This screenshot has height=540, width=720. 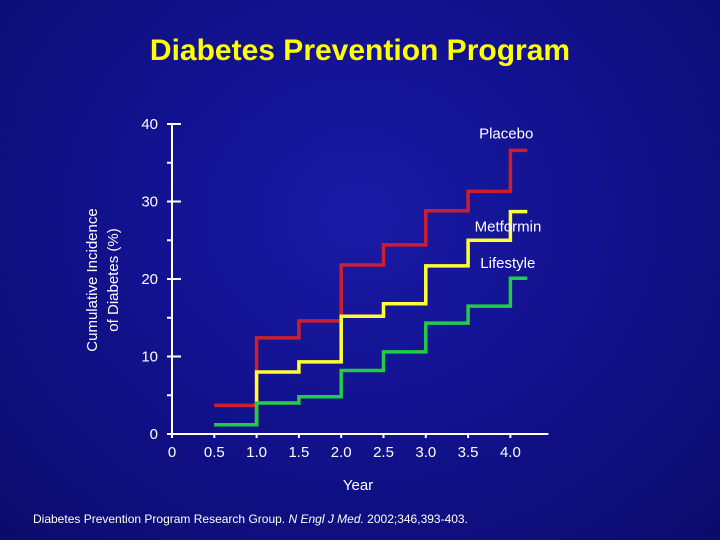 I want to click on y-axis-label: Cumulative Incidence of Diabetes (%), so click(x=103, y=279).